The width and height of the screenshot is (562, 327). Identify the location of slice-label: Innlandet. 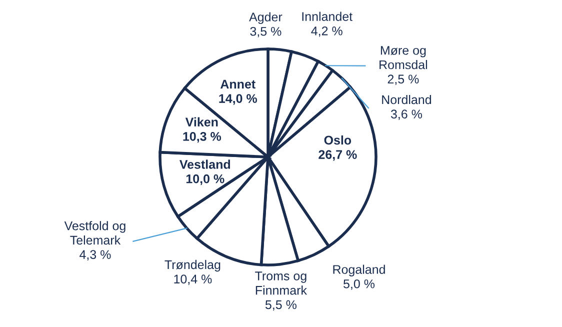
(327, 16).